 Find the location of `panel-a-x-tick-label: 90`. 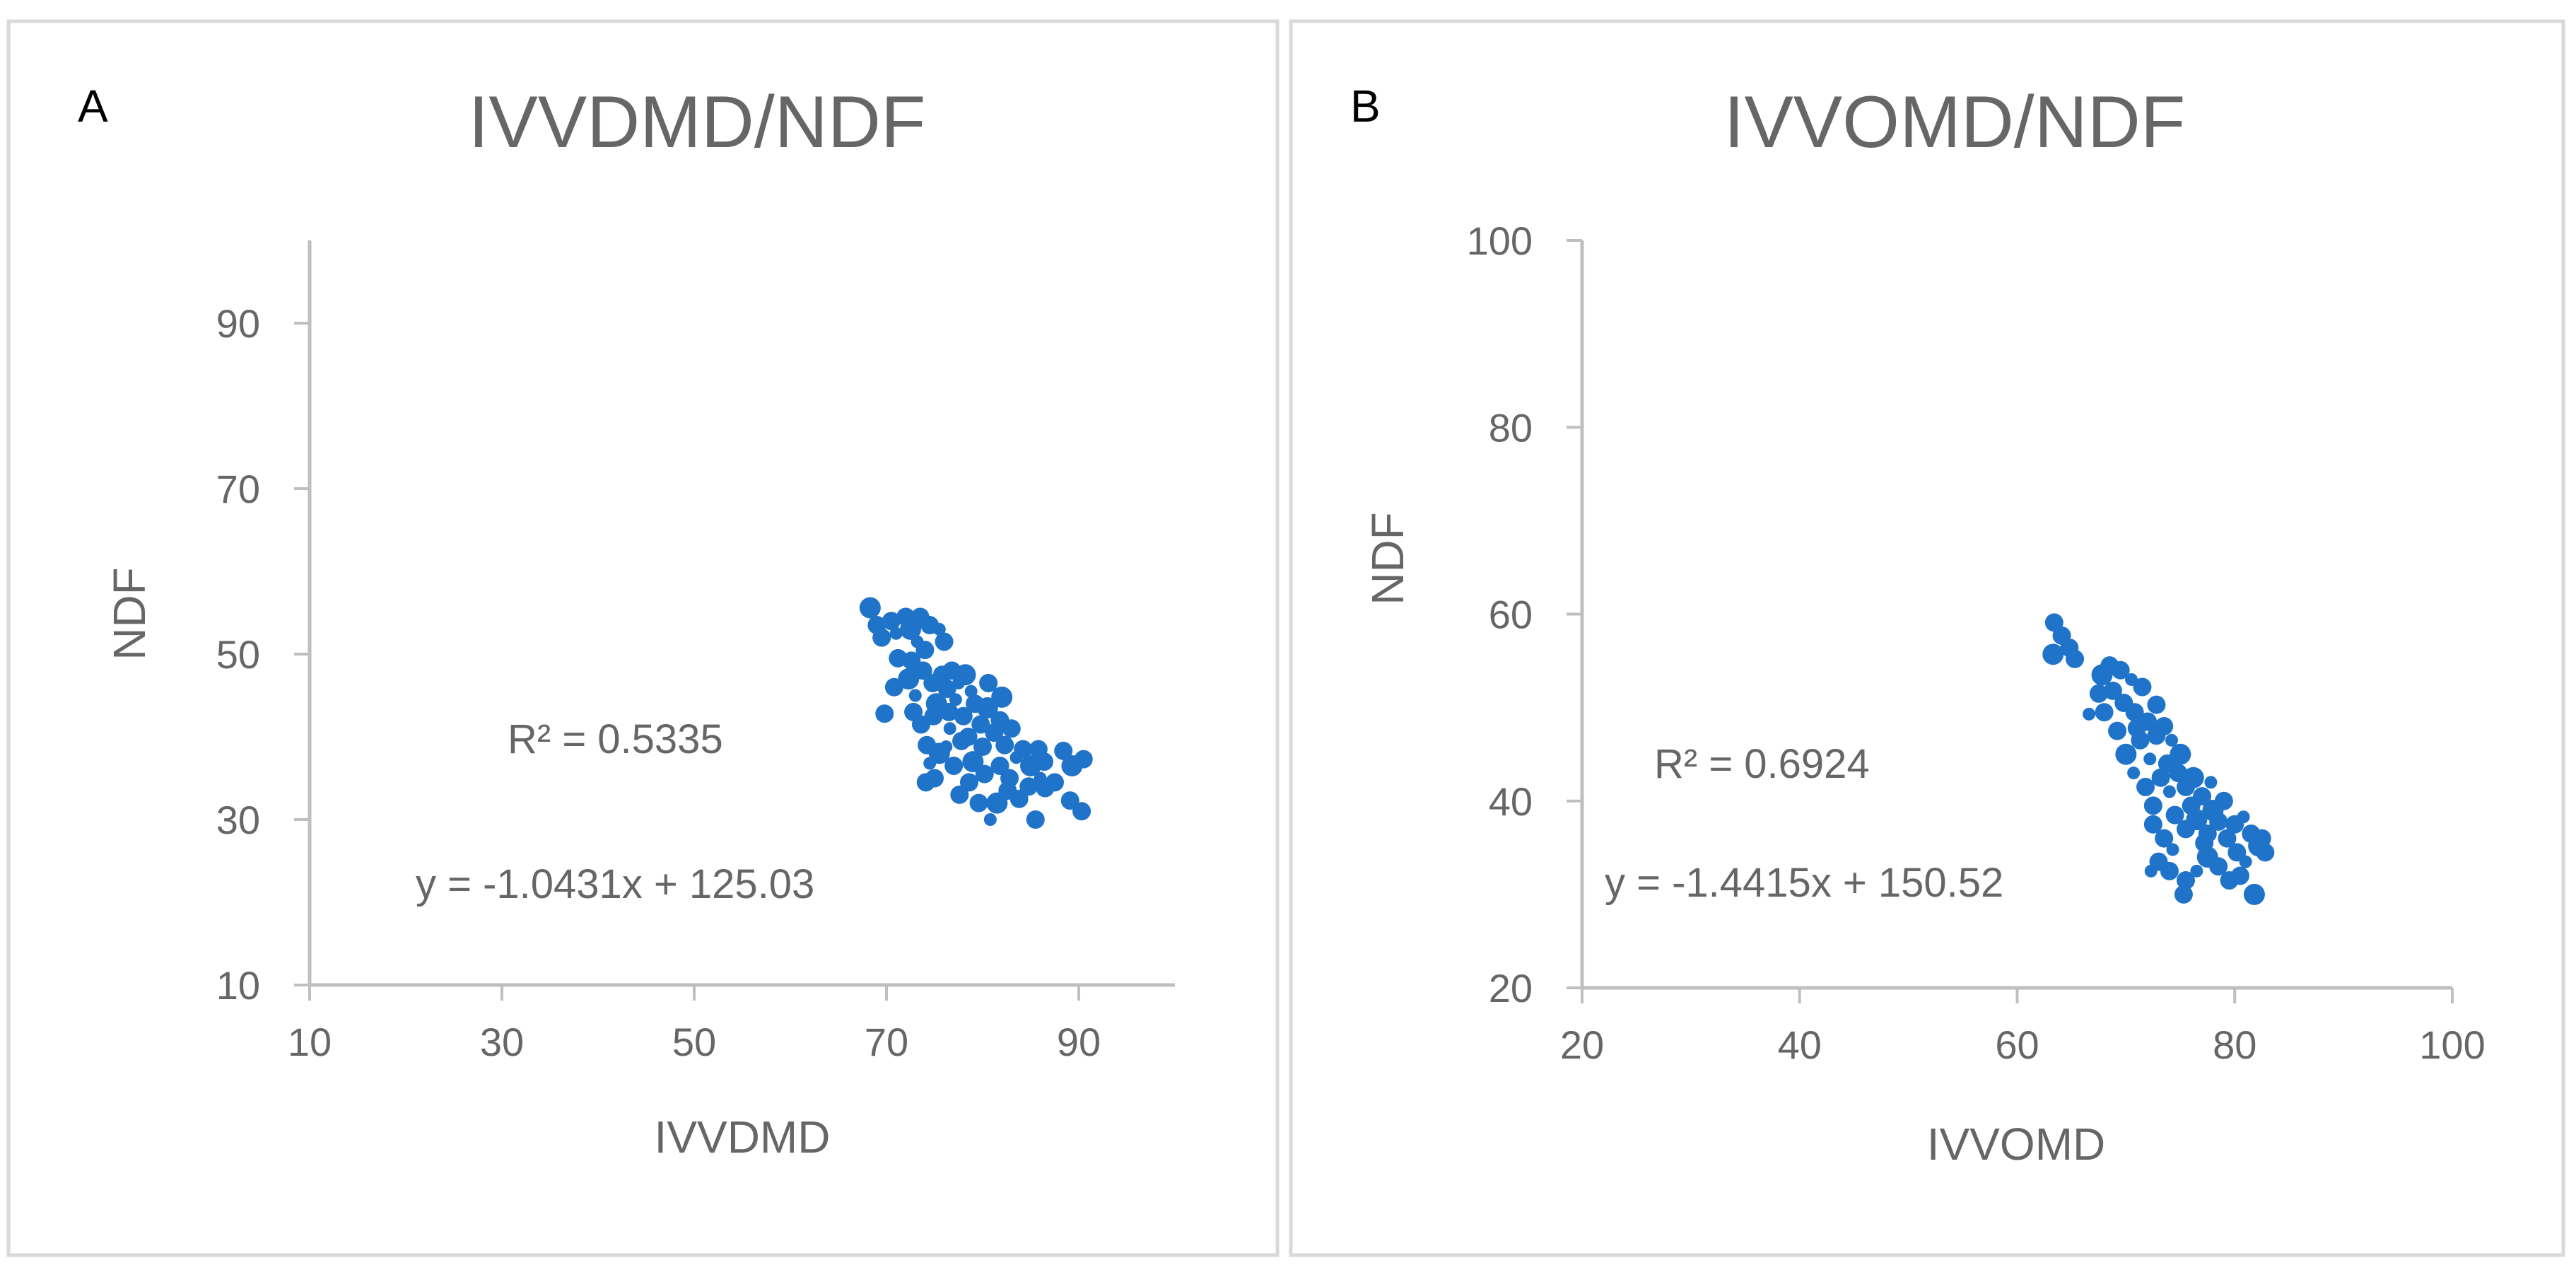

panel-a-x-tick-label: 90 is located at coordinates (1079, 1042).